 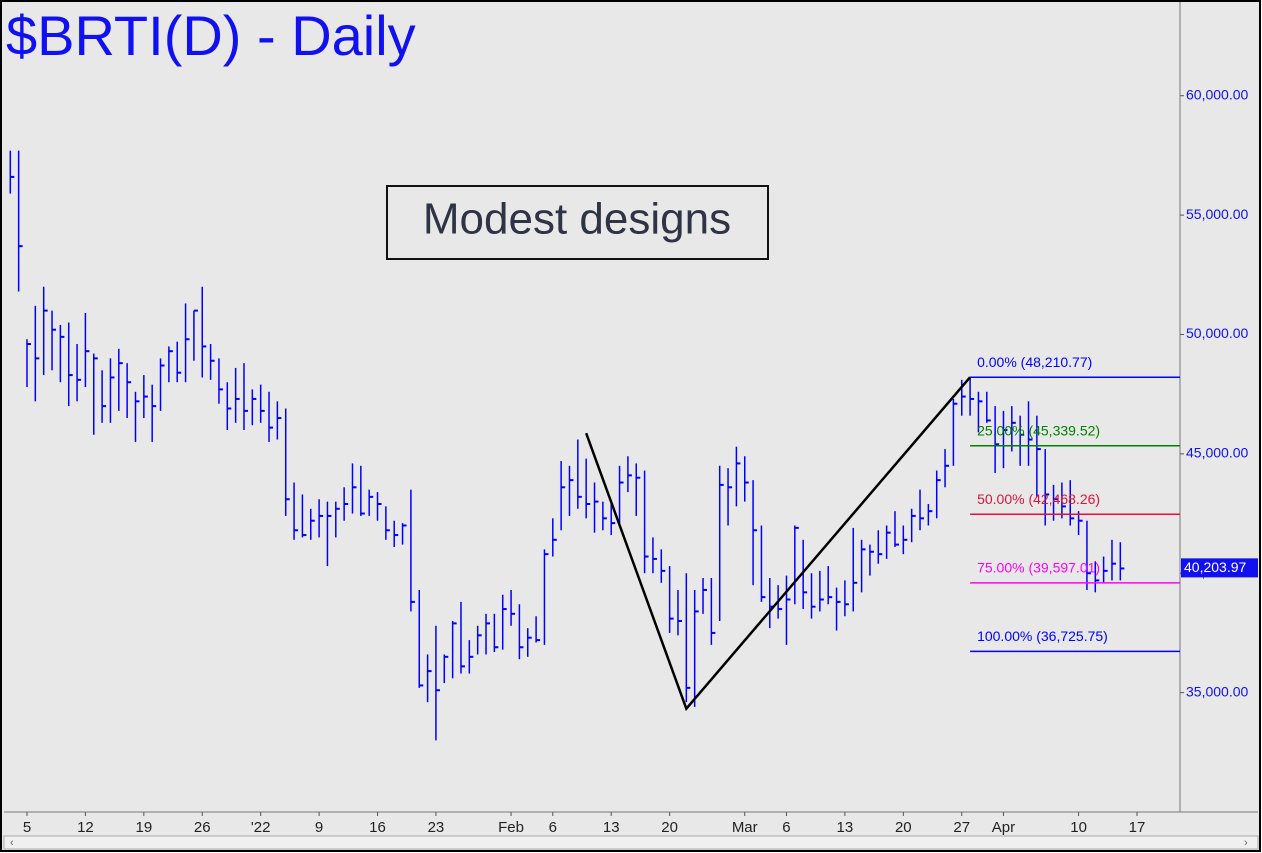 I want to click on y-tick-label: 50,000.00, so click(x=1217, y=333).